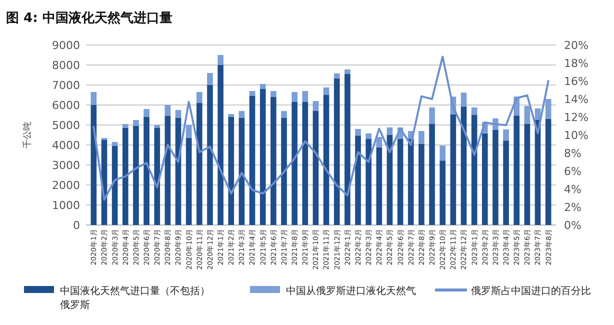 This screenshot has width=614, height=325. What do you see at coordinates (66, 45) in the screenshot?
I see `y-tick-label: 9000` at bounding box center [66, 45].